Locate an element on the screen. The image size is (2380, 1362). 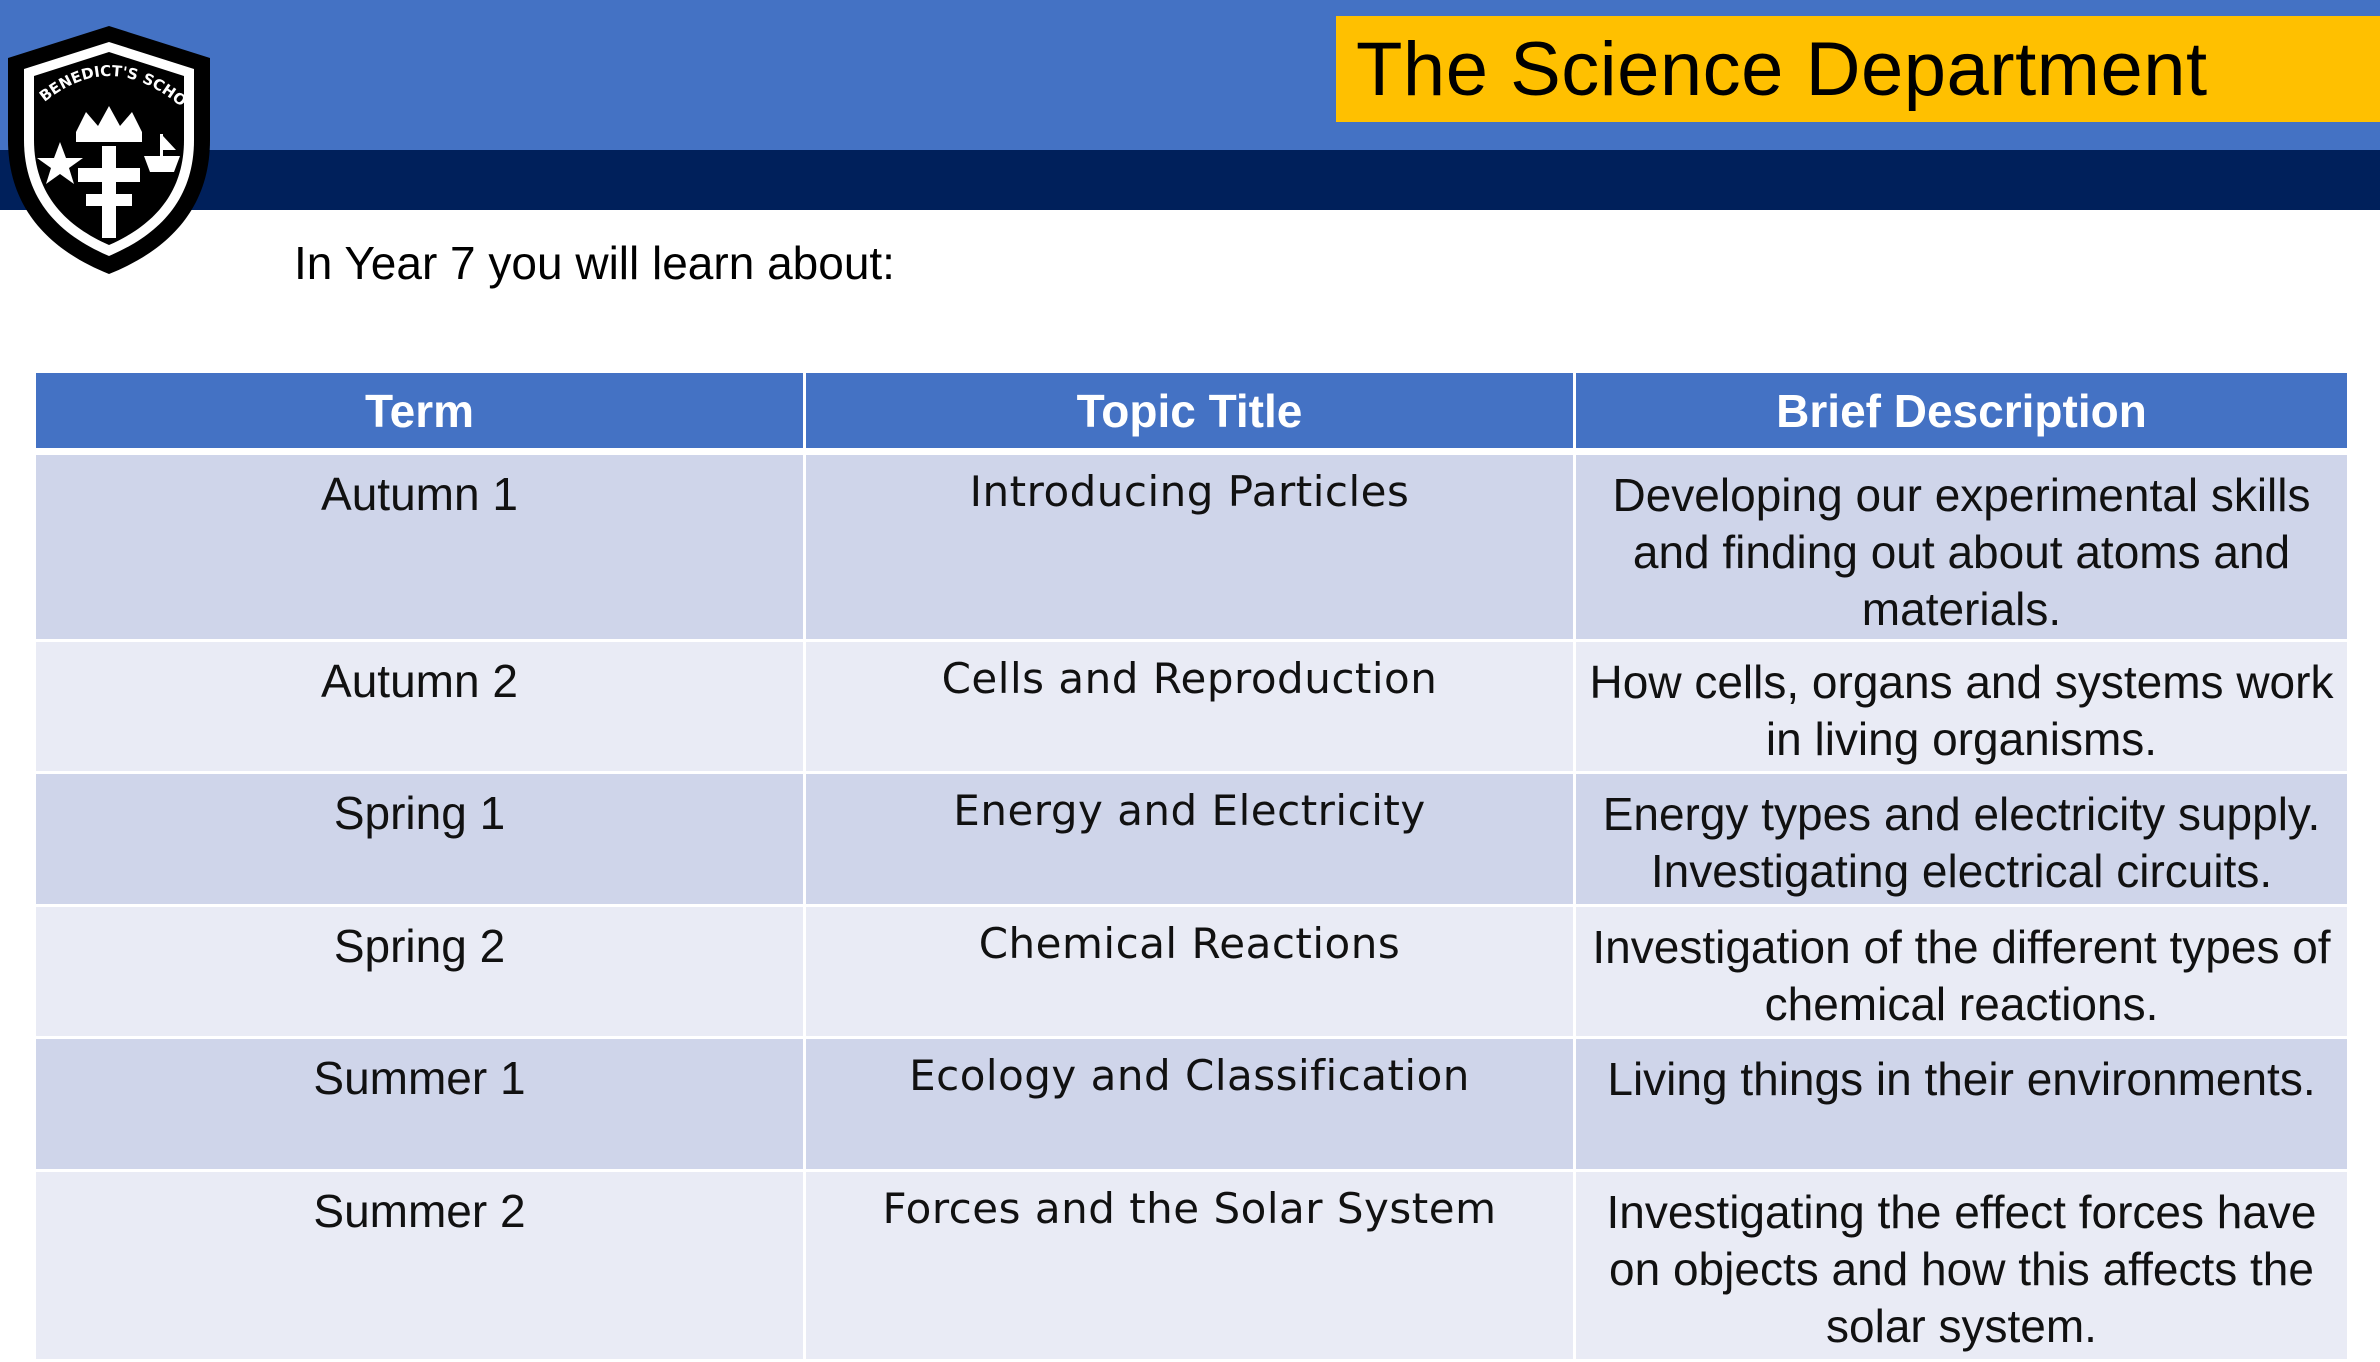
page-title: The Science Department is located at coordinates (1782, 69).